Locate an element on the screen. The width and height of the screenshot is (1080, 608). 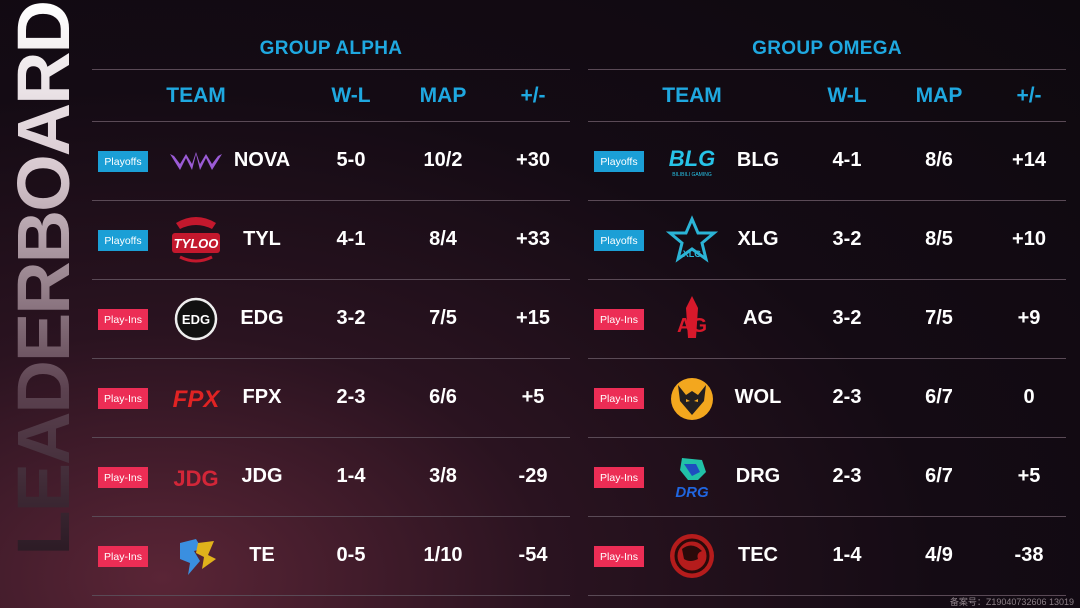
table-row: Play-Ins FPX FPX 2-3 6/6 +5 is located at coordinates (331, 398).